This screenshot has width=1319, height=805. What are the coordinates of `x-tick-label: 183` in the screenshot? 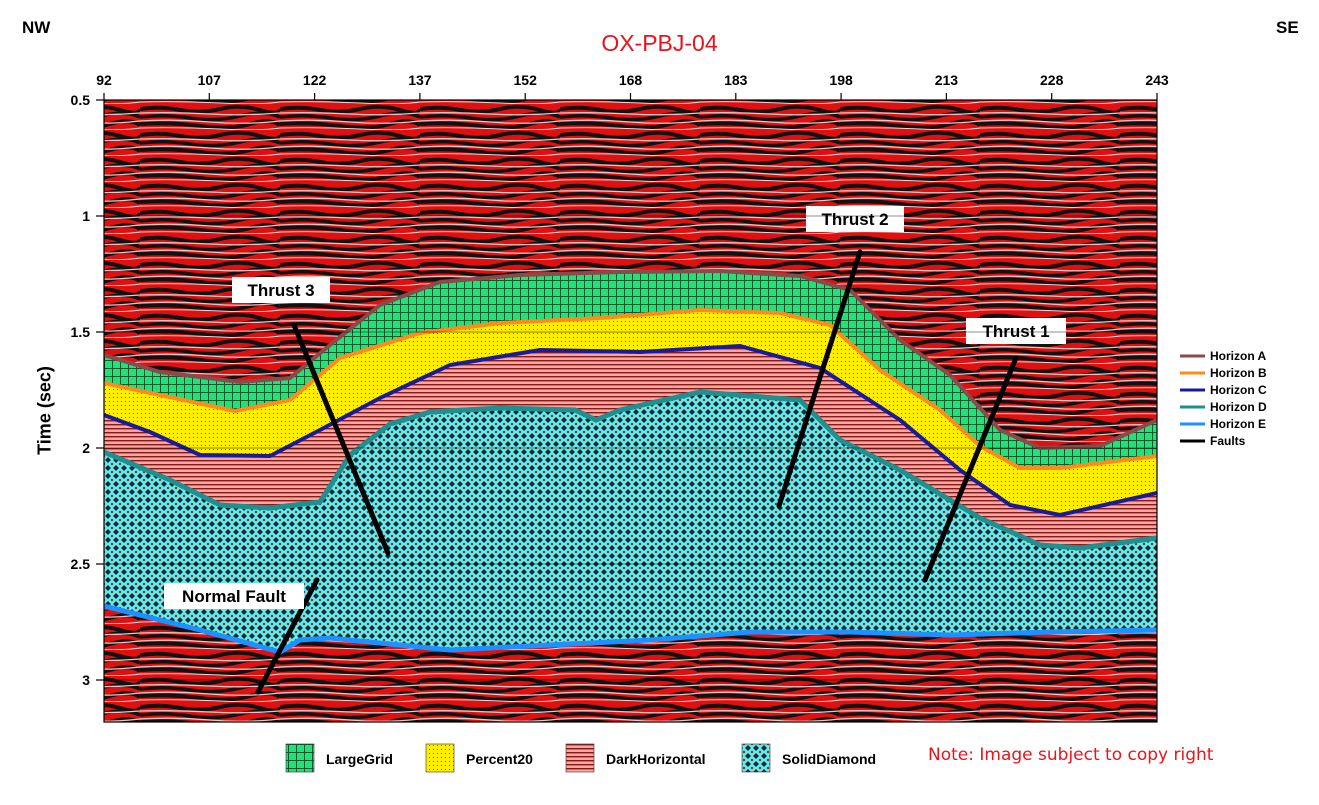 It's located at (736, 80).